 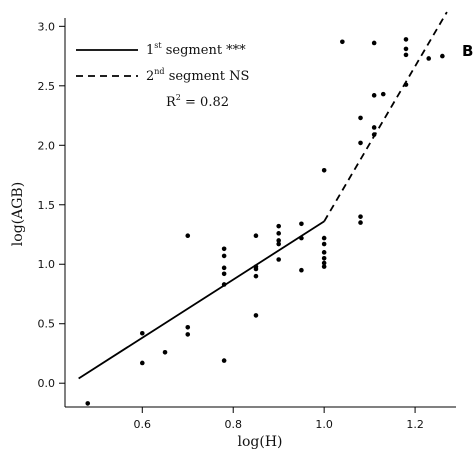 What do you see at coordinates (415, 424) in the screenshot?
I see `x-tick-label: 1.2` at bounding box center [415, 424].